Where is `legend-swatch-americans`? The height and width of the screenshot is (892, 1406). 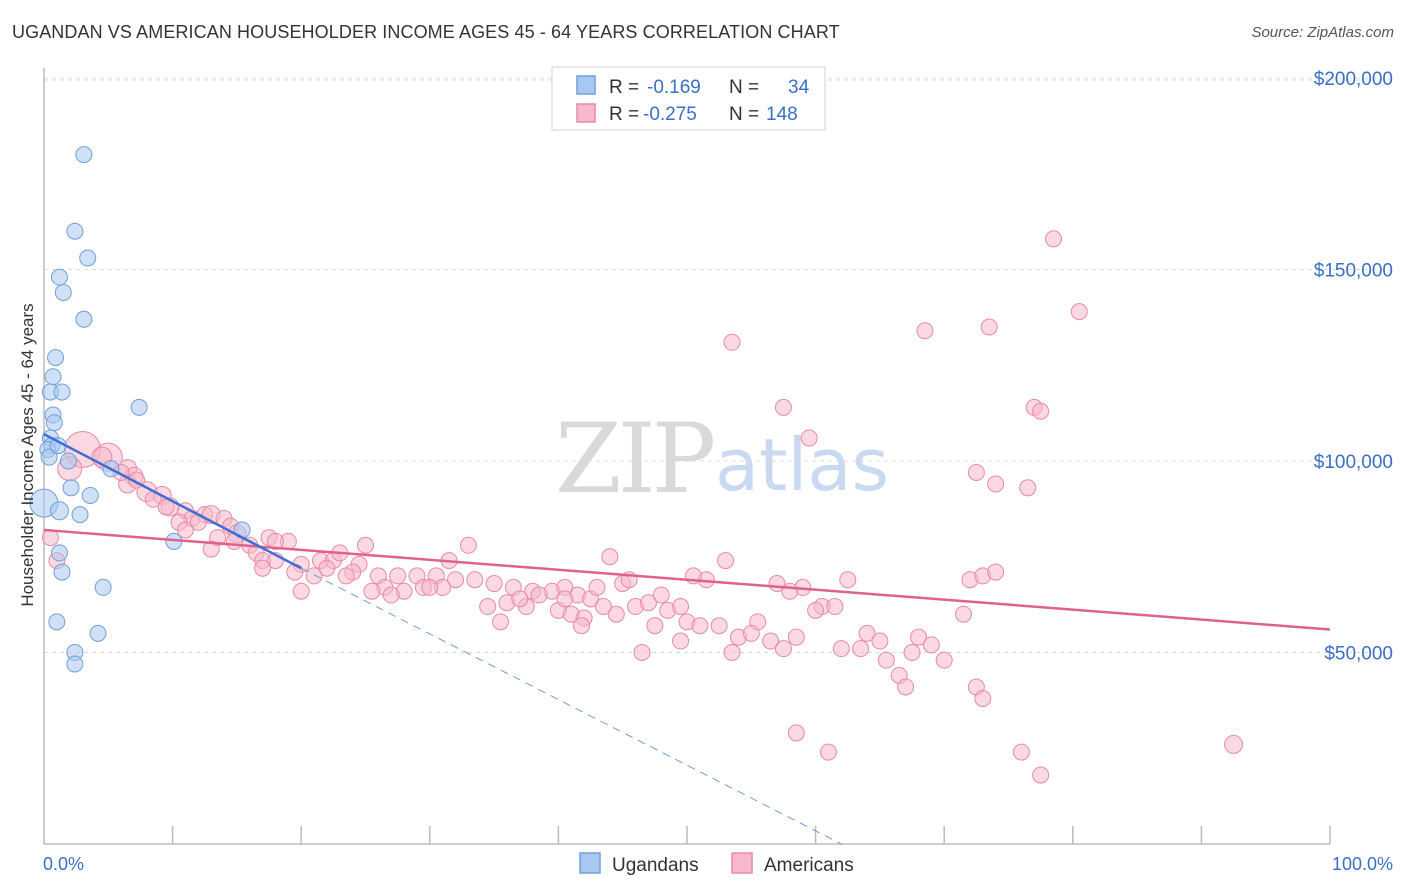 legend-swatch-americans is located at coordinates (586, 113).